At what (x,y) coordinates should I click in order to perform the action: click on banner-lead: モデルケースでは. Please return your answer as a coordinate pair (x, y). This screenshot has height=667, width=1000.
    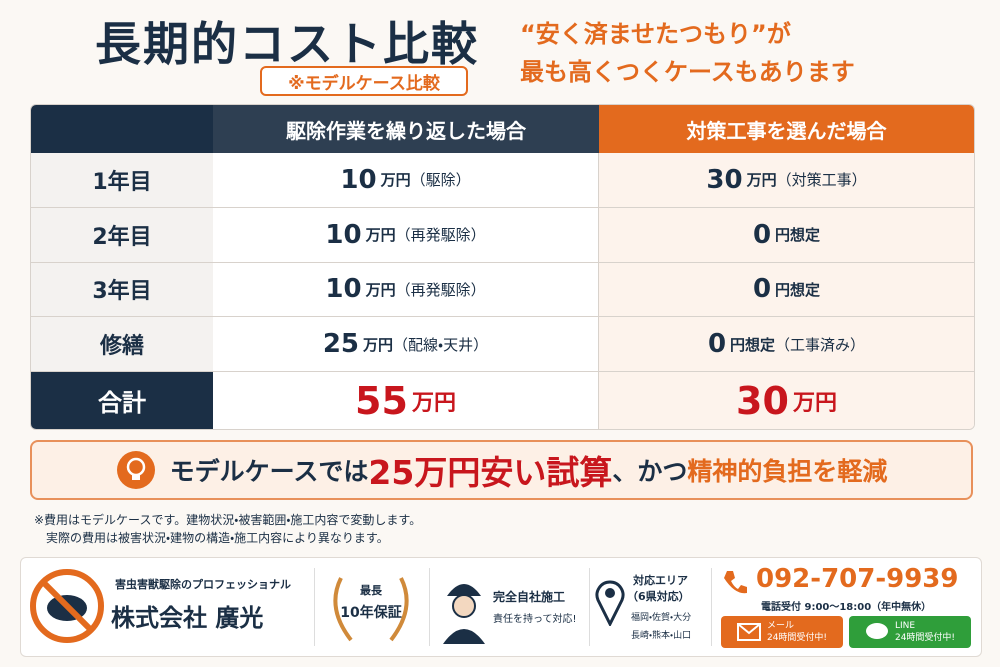
    Looking at the image, I should click on (269, 471).